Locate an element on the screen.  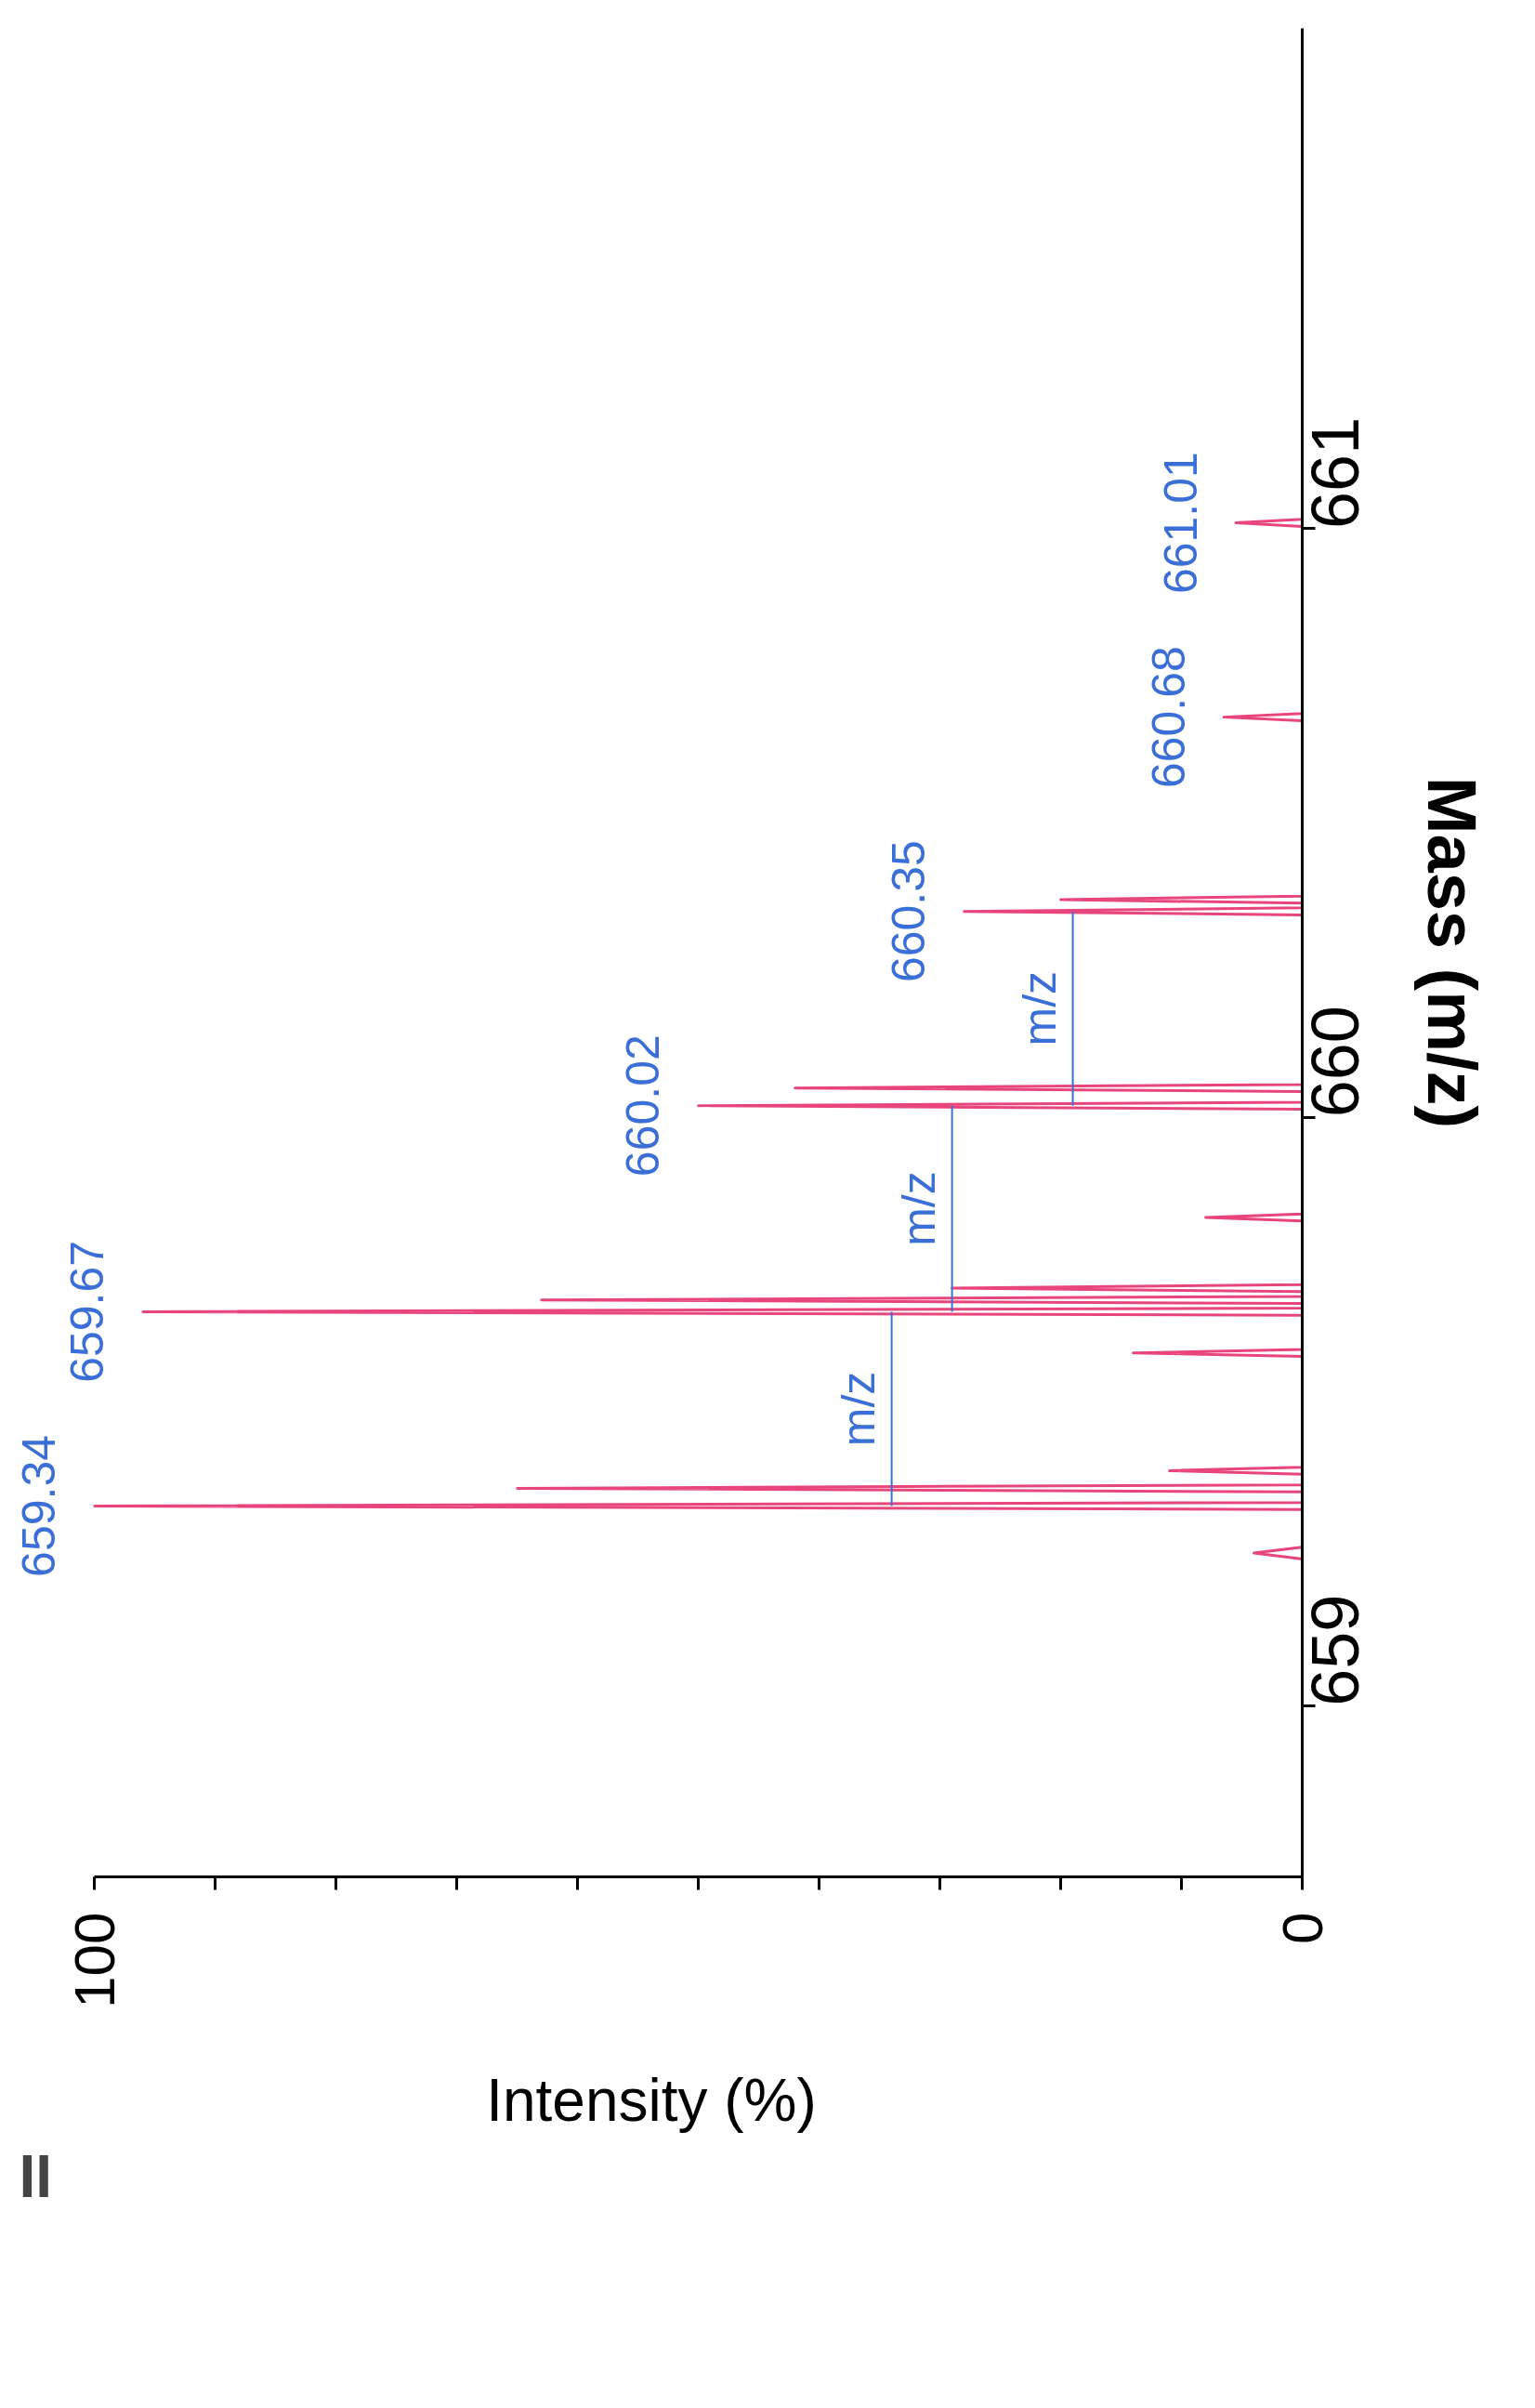
annotation: 661.01 is located at coordinates (1180, 523).